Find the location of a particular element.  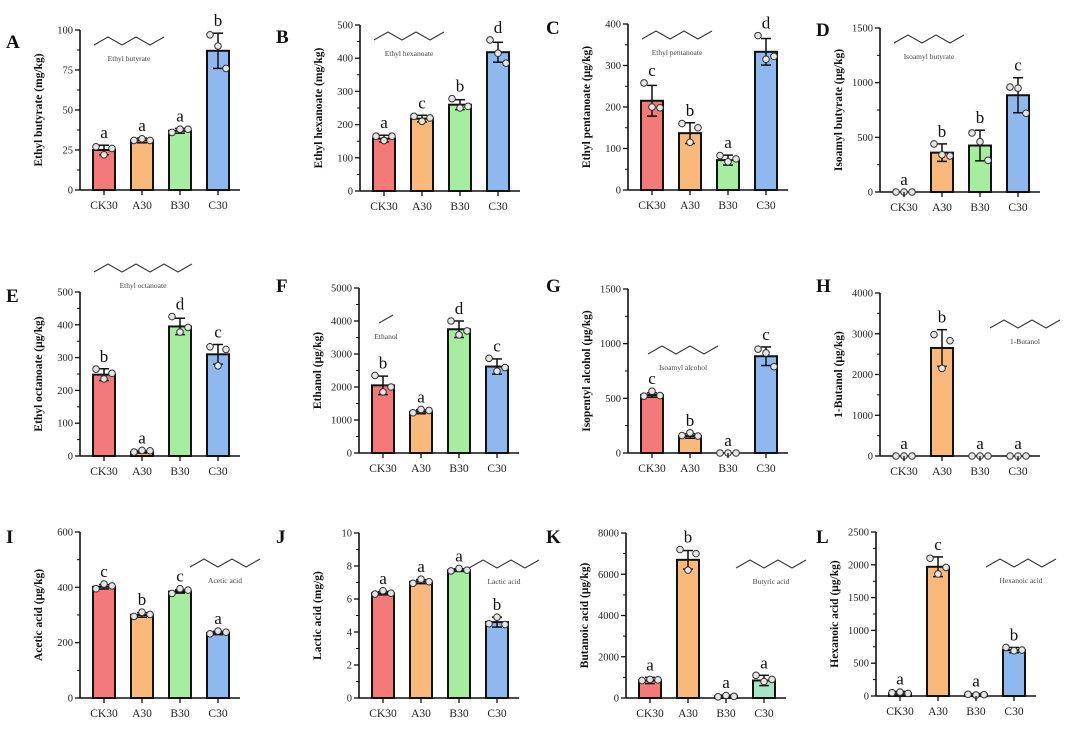

molecule-structure-icon: Ethyl butyrate is located at coordinates (129, 49).